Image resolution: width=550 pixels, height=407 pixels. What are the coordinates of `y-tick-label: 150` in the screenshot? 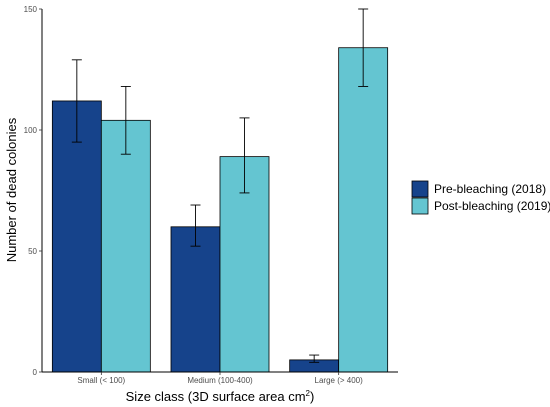 It's located at (31, 9).